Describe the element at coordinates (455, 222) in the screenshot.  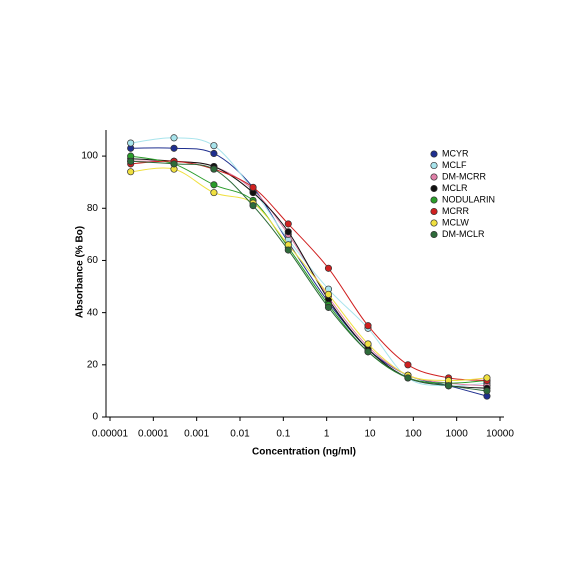
I see `legend-label: MCLW` at that location.